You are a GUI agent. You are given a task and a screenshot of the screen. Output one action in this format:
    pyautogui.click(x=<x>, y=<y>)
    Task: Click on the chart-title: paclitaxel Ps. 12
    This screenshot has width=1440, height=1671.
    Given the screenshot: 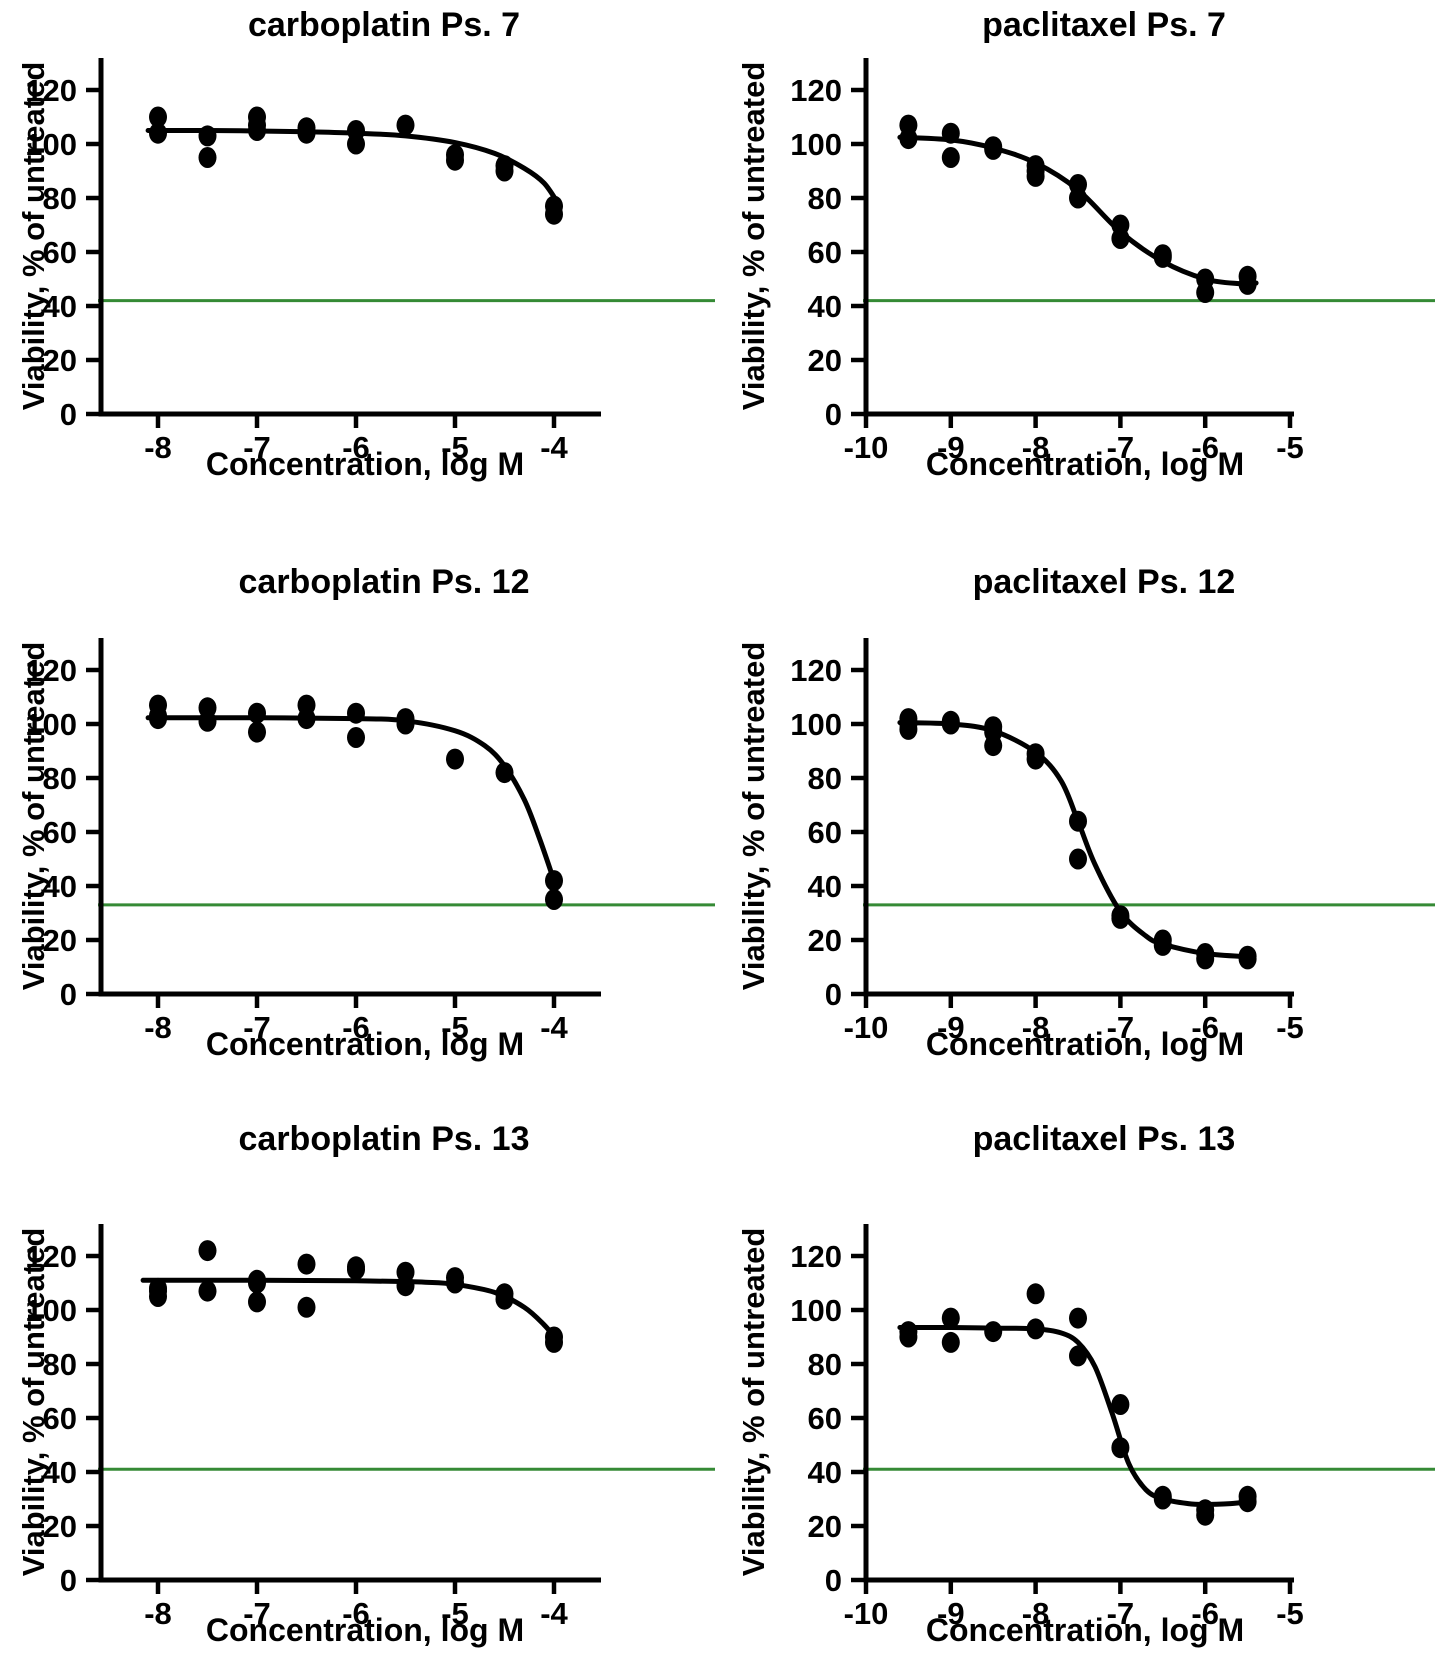 What is the action you would take?
    pyautogui.click(x=1104, y=582)
    